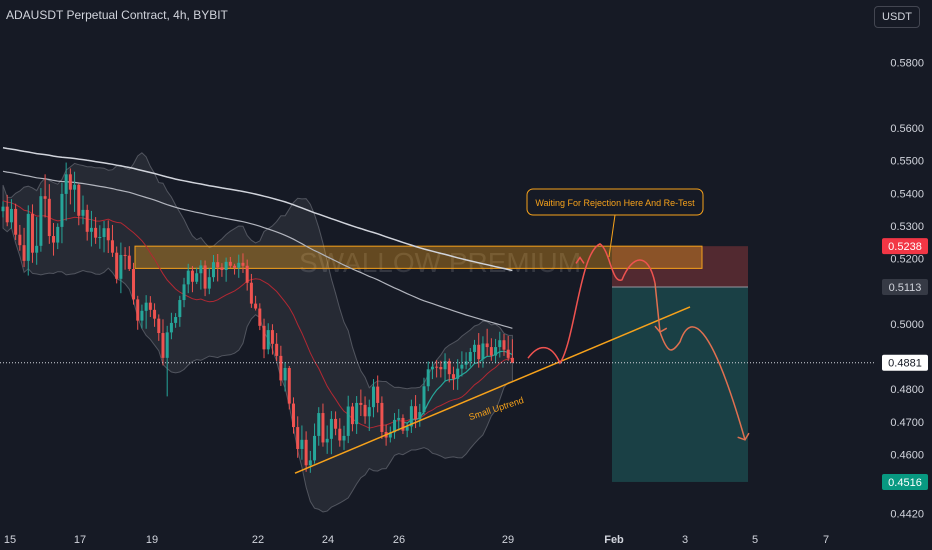  I want to click on resistance-zone, so click(418, 257).